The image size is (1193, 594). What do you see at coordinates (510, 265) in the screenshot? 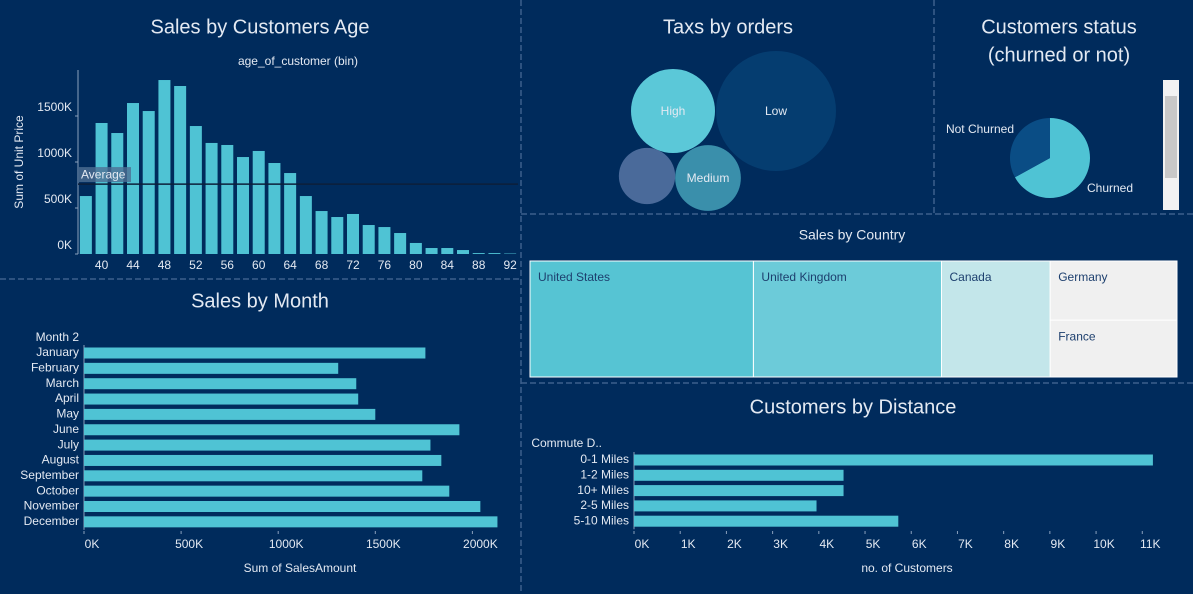
I see `x-tick-label: 92` at bounding box center [510, 265].